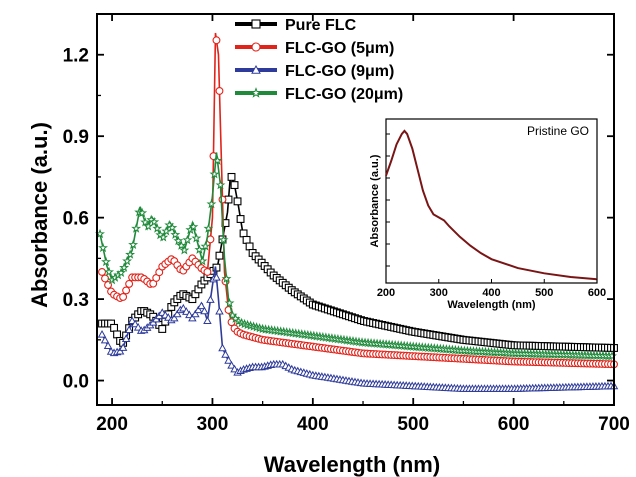 The image size is (636, 477). Describe the element at coordinates (321, 25) in the screenshot. I see `legend-label: Pure FLC` at that location.